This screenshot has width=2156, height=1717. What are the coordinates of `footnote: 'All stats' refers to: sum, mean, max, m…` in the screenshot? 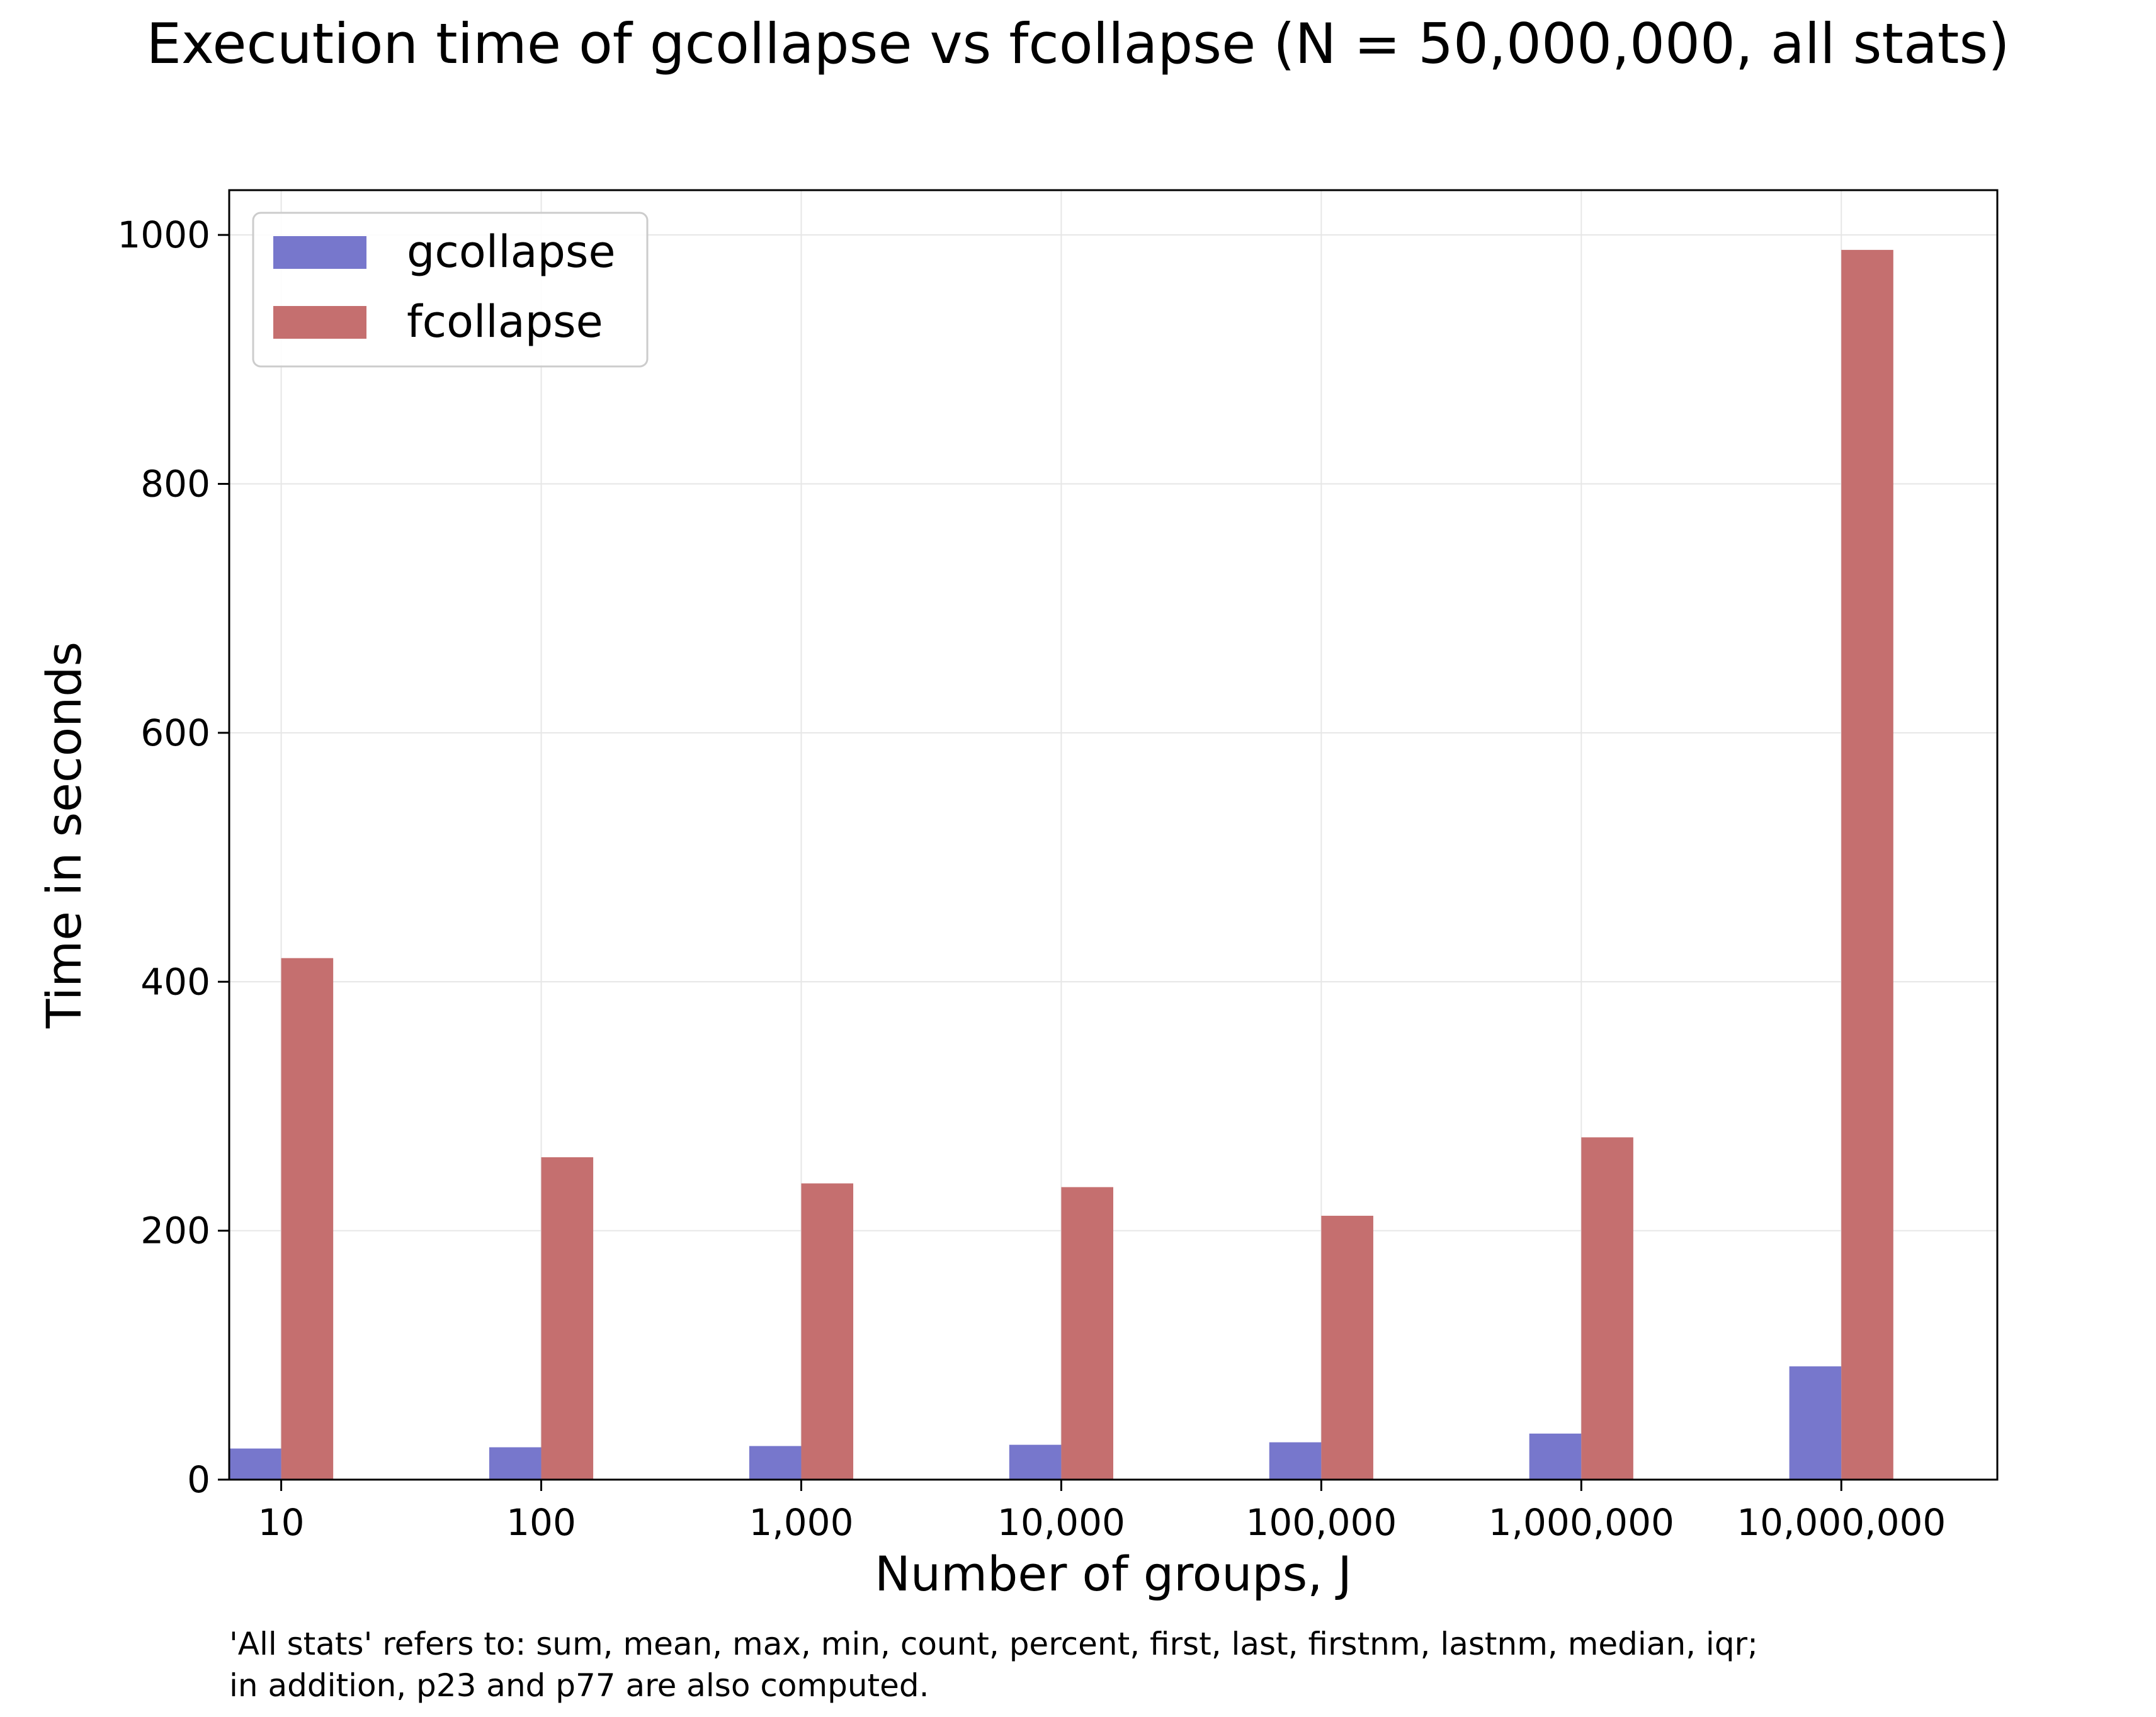 It's located at (993, 1665).